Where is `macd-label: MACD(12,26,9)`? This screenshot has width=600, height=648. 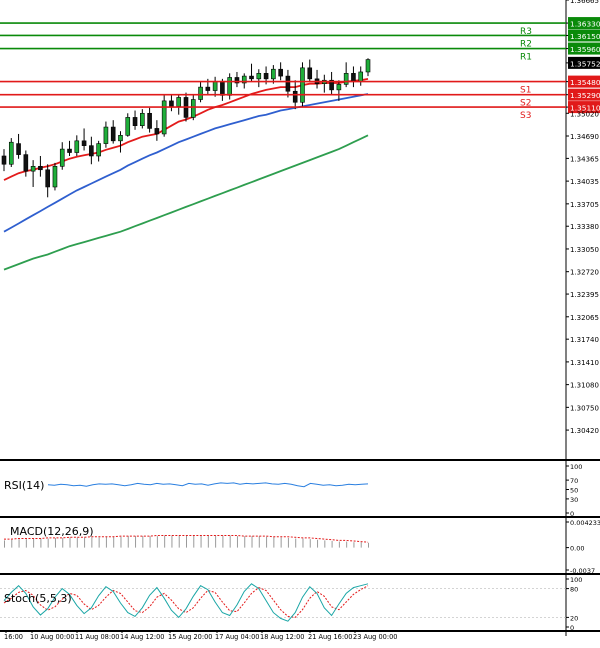
macd-label: MACD(12,26,9) is located at coordinates (52, 531).